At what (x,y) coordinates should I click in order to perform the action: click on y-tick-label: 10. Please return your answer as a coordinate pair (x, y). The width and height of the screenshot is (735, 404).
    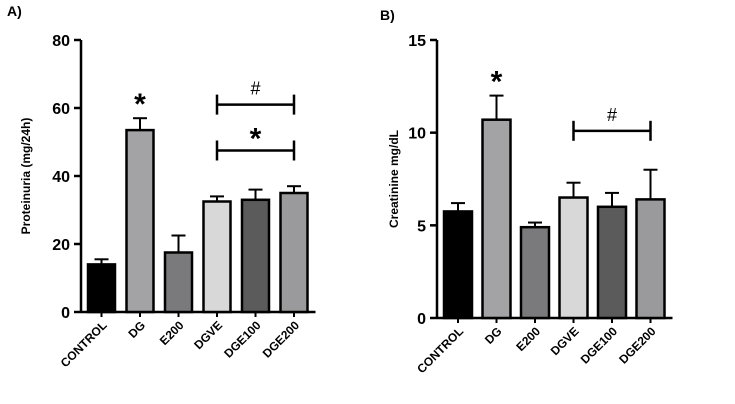
    Looking at the image, I should click on (417, 134).